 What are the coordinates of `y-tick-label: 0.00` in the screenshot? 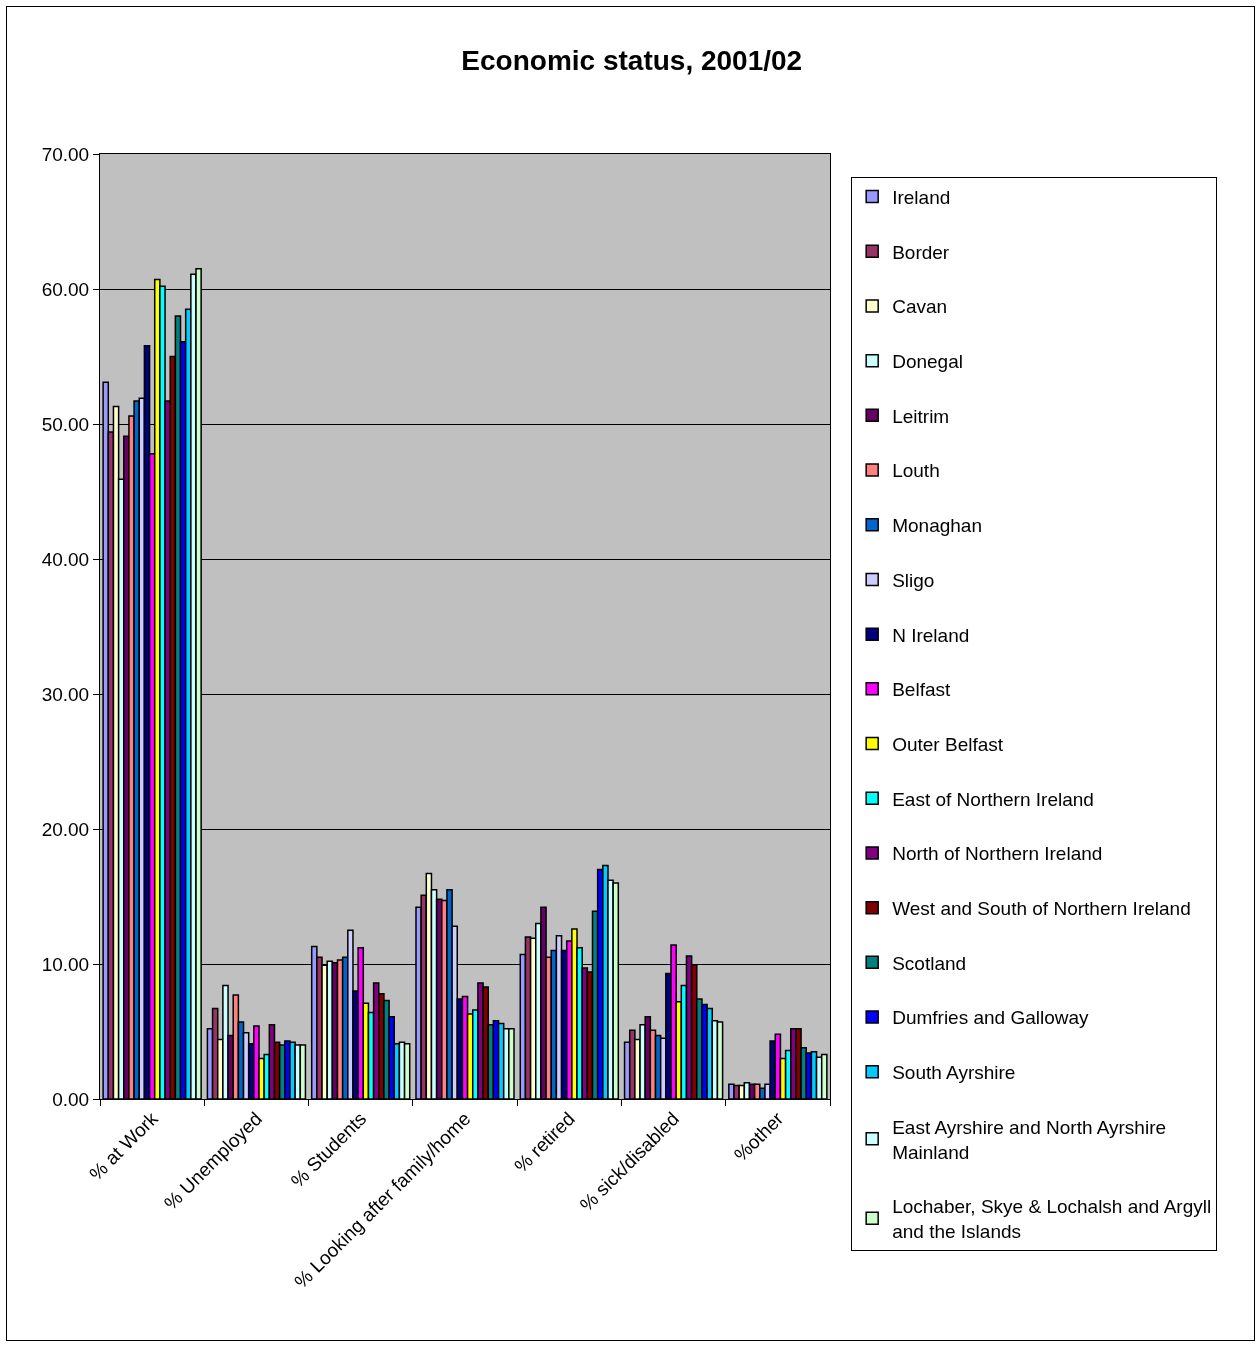 It's located at (71, 1099).